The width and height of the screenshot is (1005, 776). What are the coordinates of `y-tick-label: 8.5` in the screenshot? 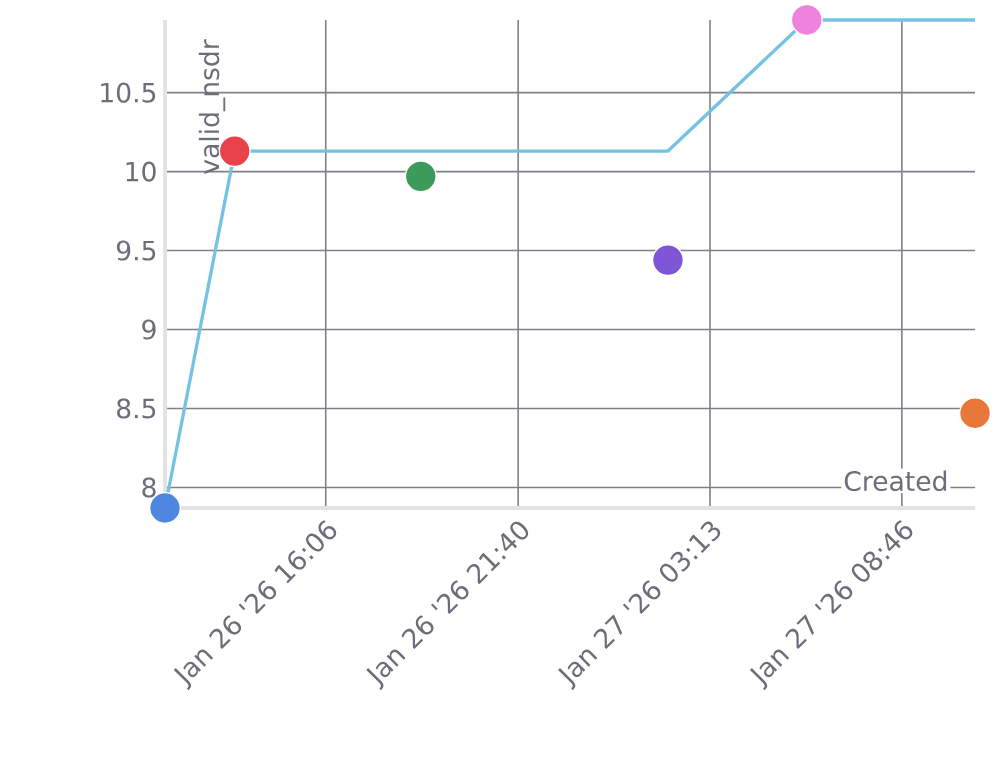 It's located at (136, 408).